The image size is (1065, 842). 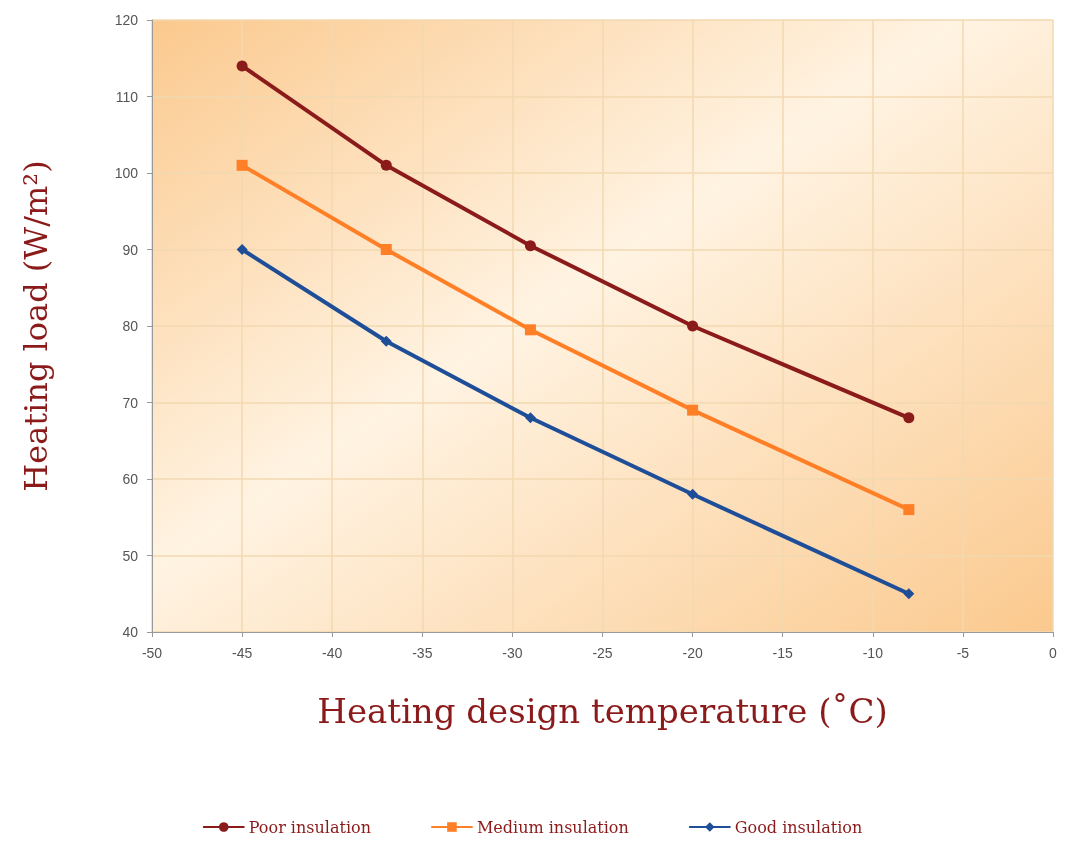 I want to click on y-tick-label: 120, so click(x=126, y=20).